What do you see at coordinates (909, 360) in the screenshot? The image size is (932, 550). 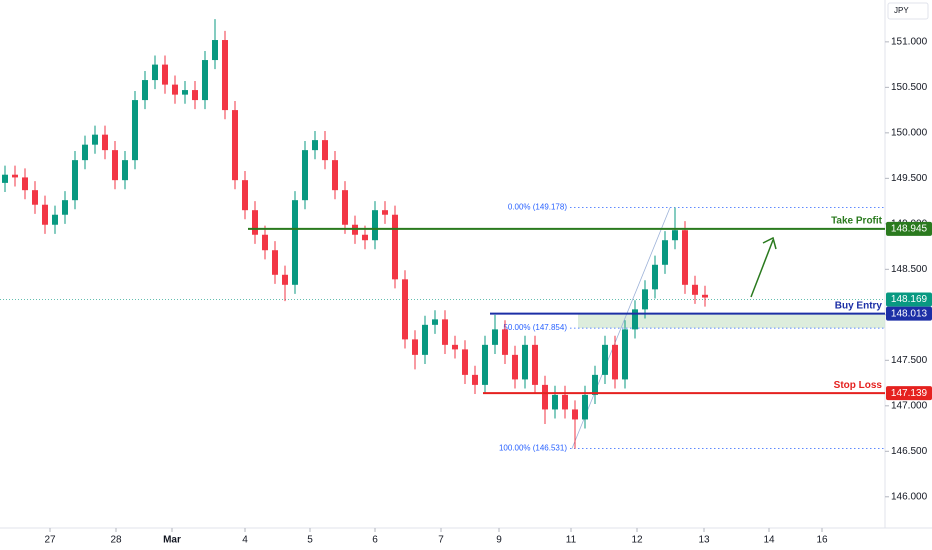 I see `y-tick-label: 147.500` at bounding box center [909, 360].